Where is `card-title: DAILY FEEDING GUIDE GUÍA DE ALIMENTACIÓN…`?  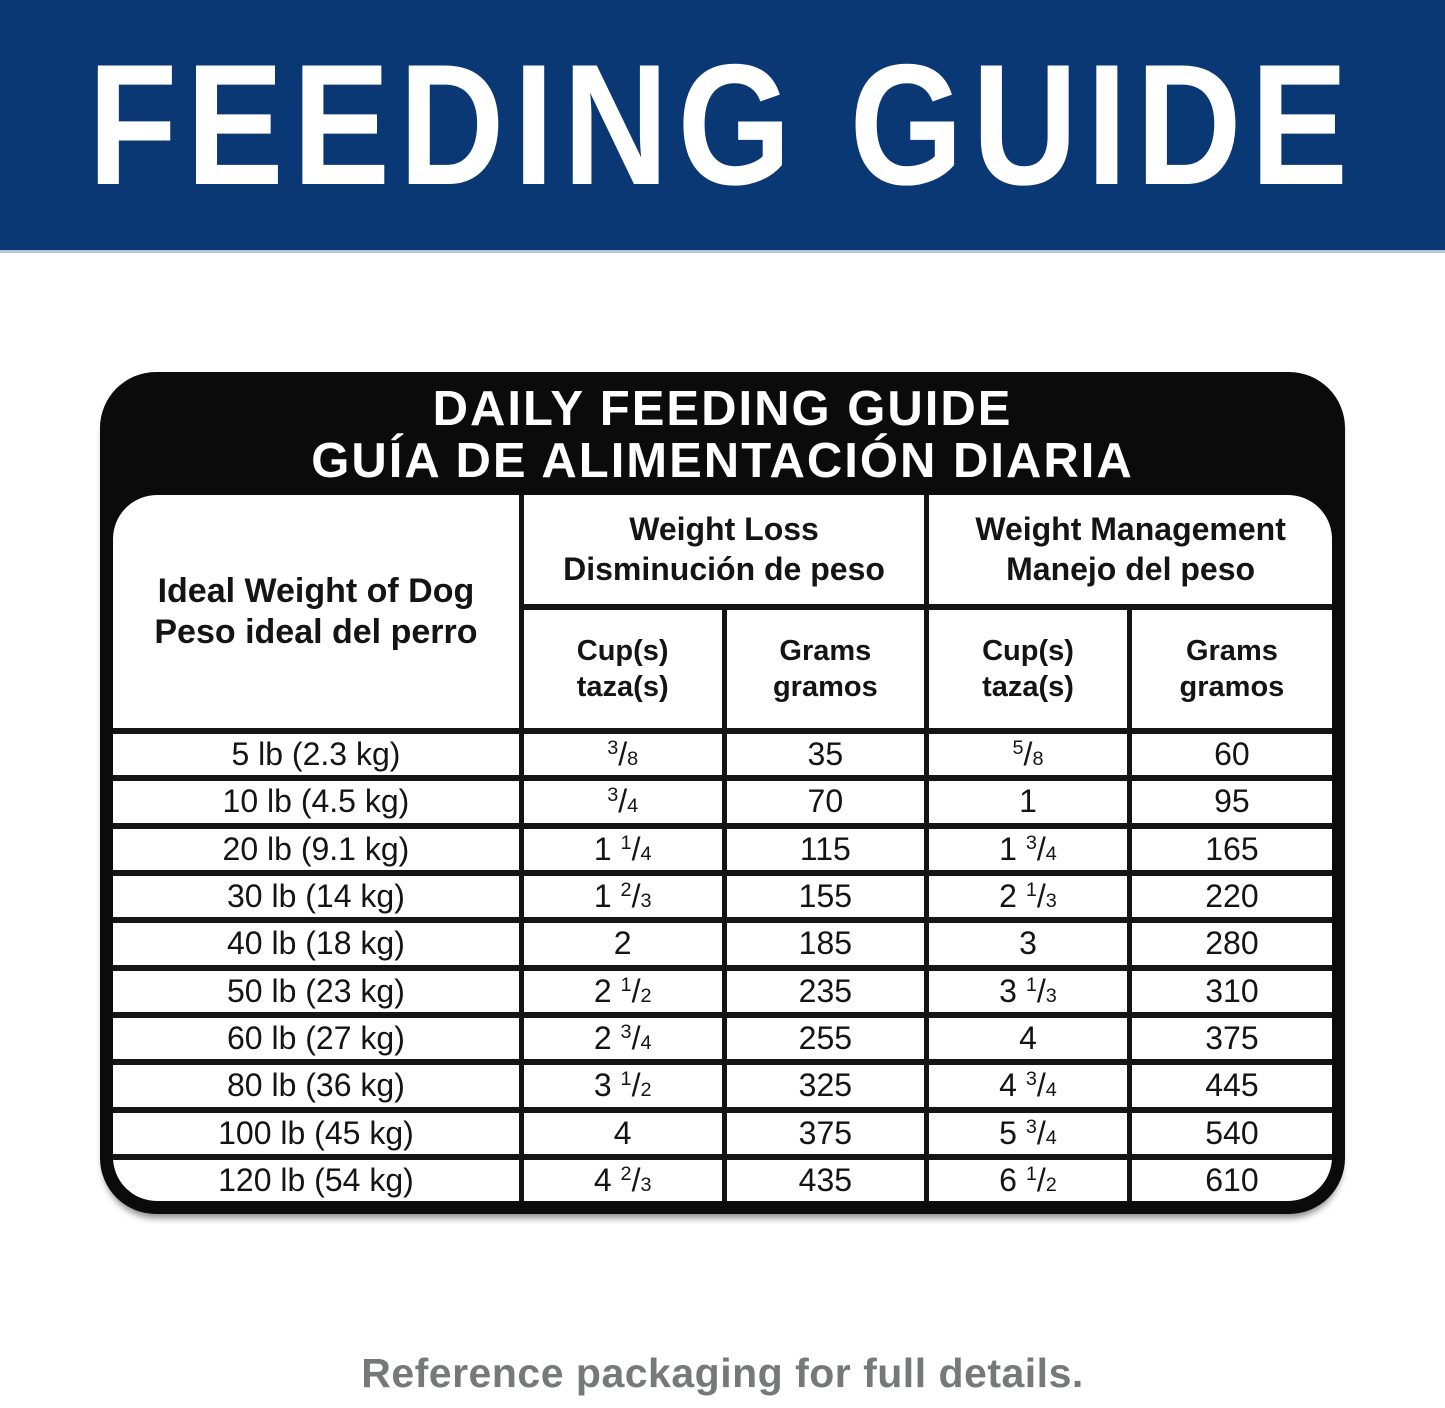 card-title: DAILY FEEDING GUIDE GUÍA DE ALIMENTACIÓN… is located at coordinates (722, 433).